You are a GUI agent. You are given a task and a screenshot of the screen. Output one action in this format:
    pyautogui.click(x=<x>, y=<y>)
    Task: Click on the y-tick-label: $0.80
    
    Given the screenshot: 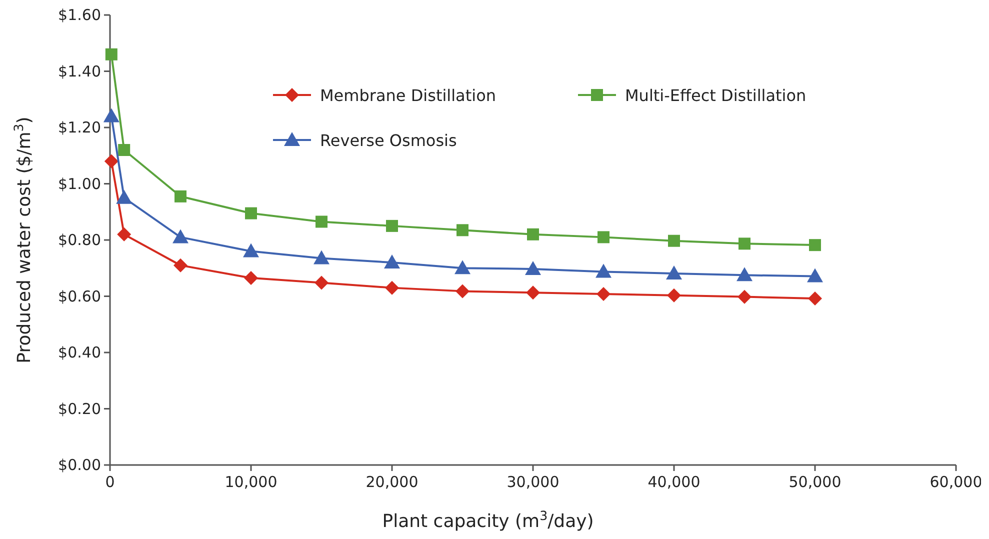 What is the action you would take?
    pyautogui.click(x=79, y=240)
    